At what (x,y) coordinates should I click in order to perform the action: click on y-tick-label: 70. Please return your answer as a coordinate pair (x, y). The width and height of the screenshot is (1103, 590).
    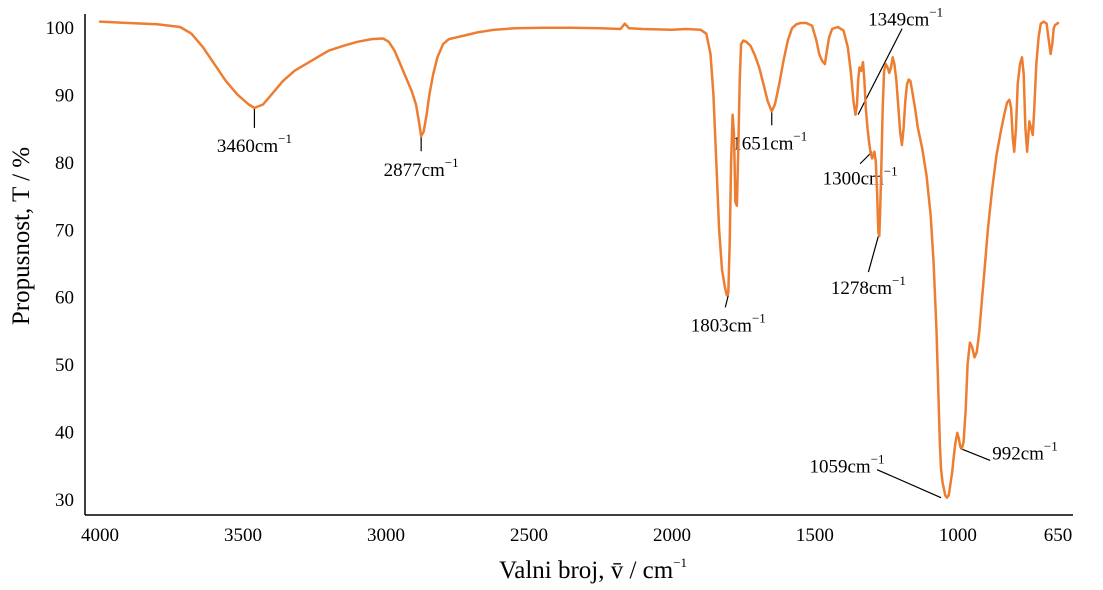
    Looking at the image, I should click on (64, 230).